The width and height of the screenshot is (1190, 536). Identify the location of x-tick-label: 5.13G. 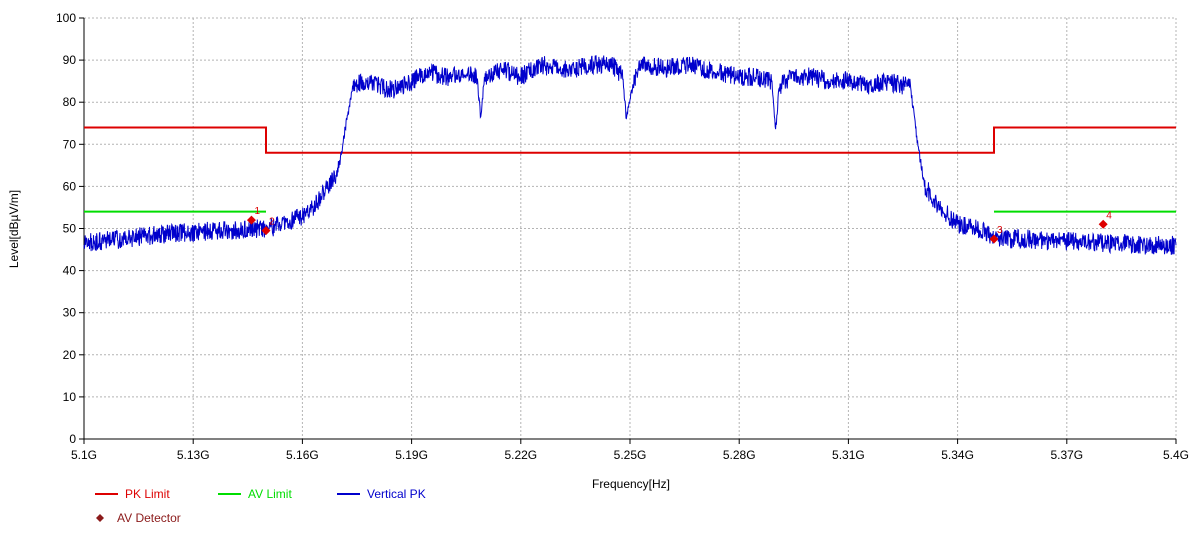
(193, 455).